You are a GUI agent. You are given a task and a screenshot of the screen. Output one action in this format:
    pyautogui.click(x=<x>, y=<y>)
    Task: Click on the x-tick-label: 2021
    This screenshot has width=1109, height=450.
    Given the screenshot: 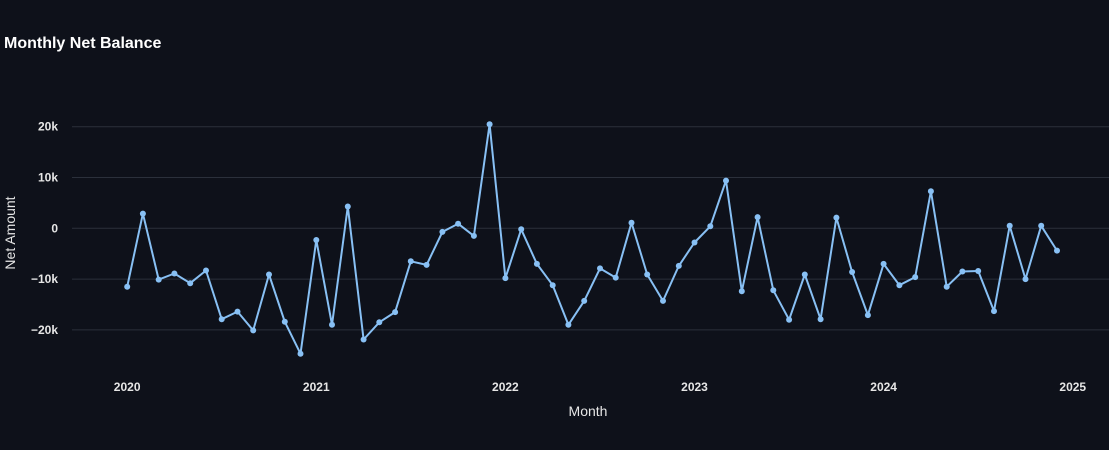 What is the action you would take?
    pyautogui.click(x=316, y=387)
    